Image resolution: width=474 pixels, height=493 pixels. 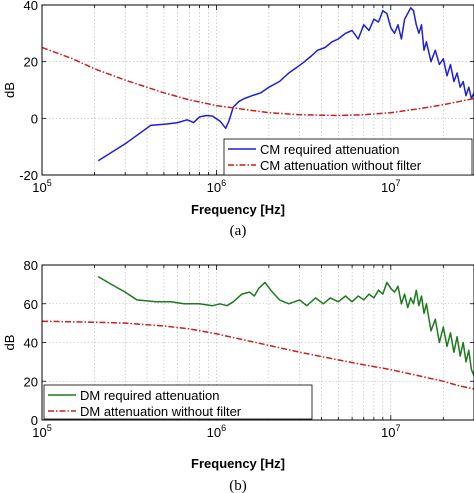 I want to click on y-tick-label: 80, so click(x=31, y=265).